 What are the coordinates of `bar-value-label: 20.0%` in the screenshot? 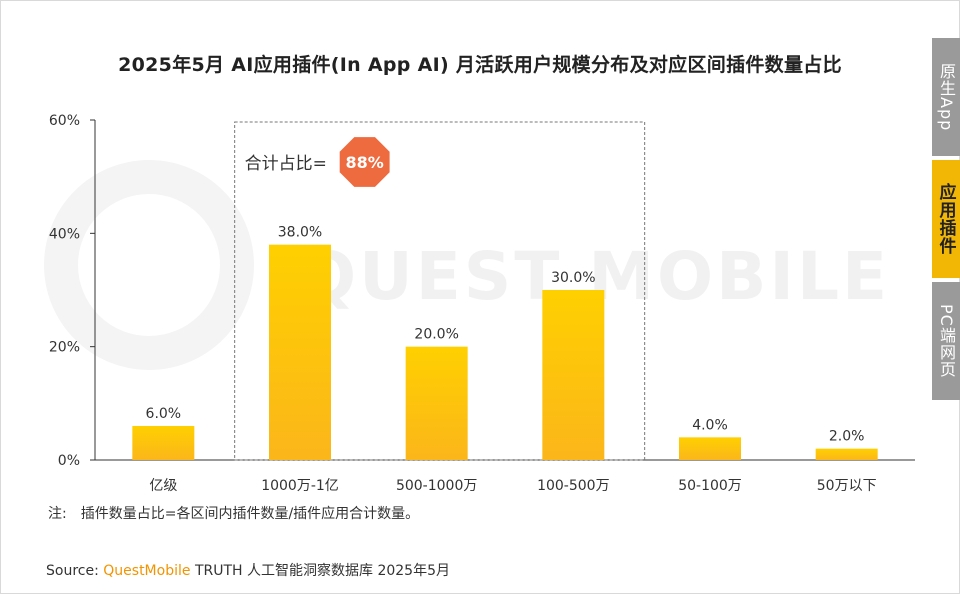 It's located at (436, 335).